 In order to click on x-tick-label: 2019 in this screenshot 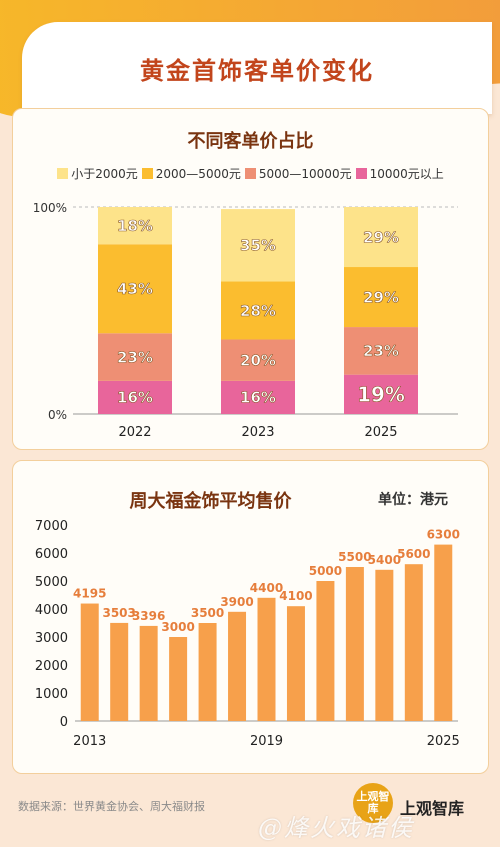, I will do `click(266, 741)`.